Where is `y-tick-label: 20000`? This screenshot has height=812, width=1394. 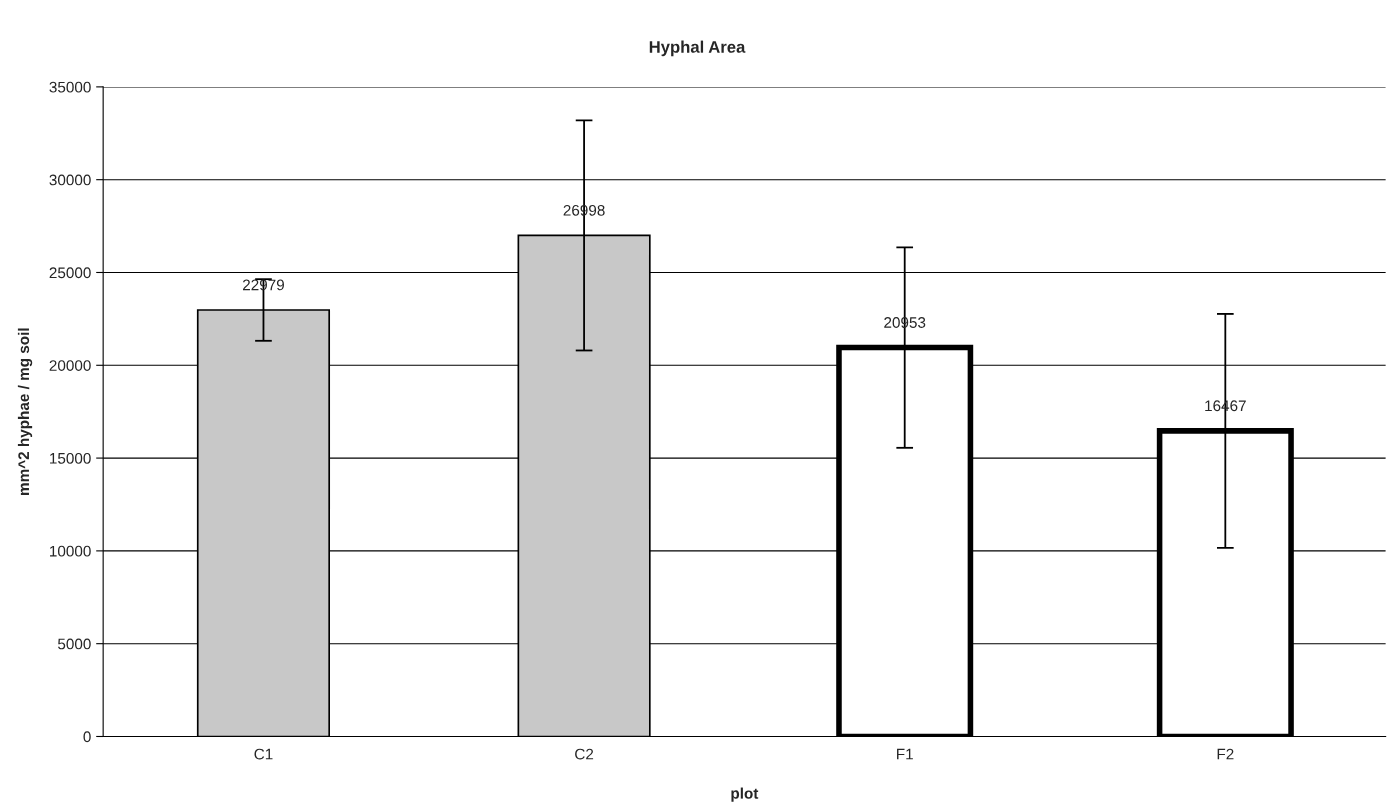 y-tick-label: 20000 is located at coordinates (70, 365).